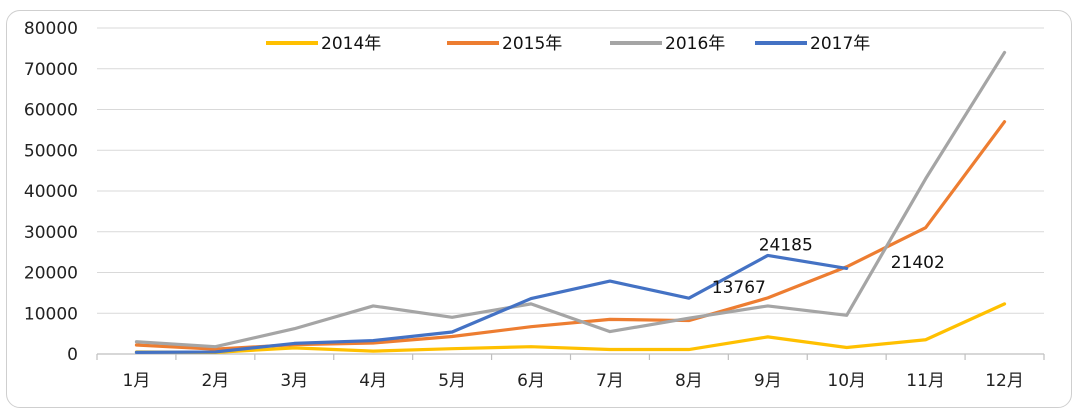 This screenshot has width=1080, height=416. Describe the element at coordinates (51, 70) in the screenshot. I see `y-tick-label: 70000` at that location.